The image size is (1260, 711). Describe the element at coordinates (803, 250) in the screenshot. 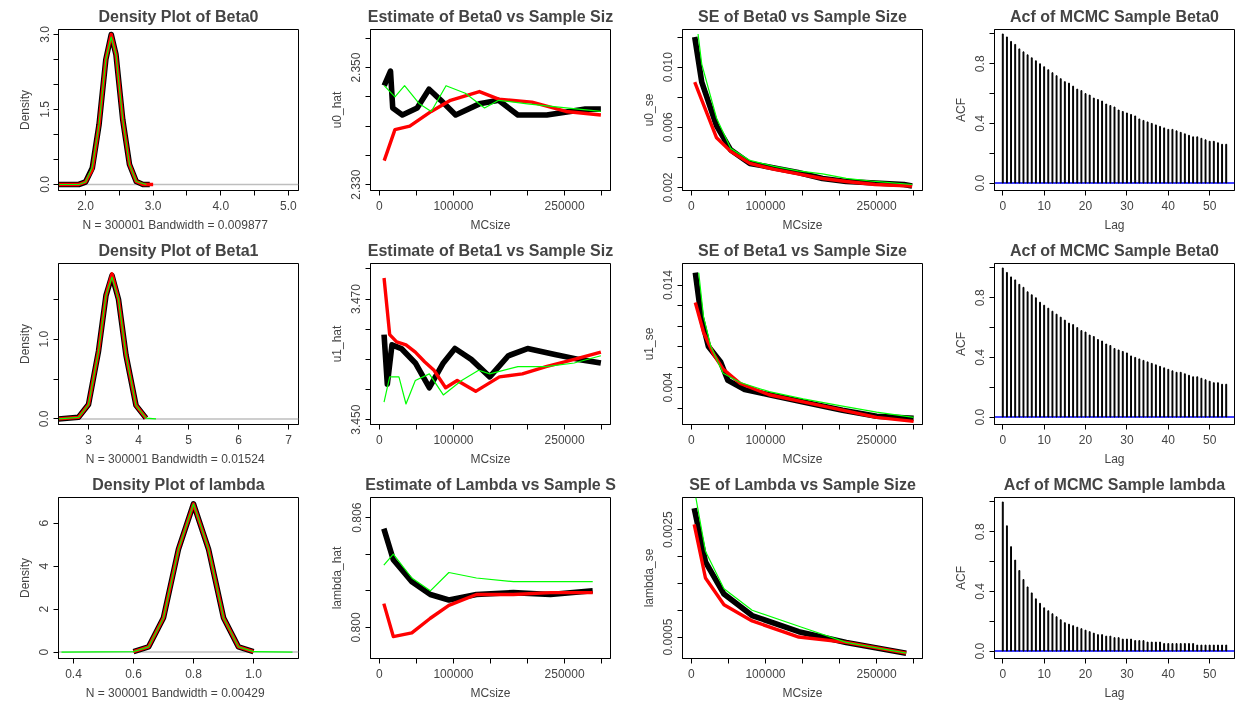

I see `chart-title: SE of Beta1 vs Sample Size` at that location.